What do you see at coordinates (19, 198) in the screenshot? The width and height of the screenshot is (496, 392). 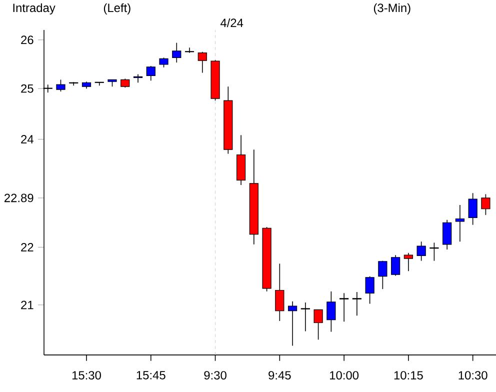 I see `y-tick-label: 22.89` at bounding box center [19, 198].